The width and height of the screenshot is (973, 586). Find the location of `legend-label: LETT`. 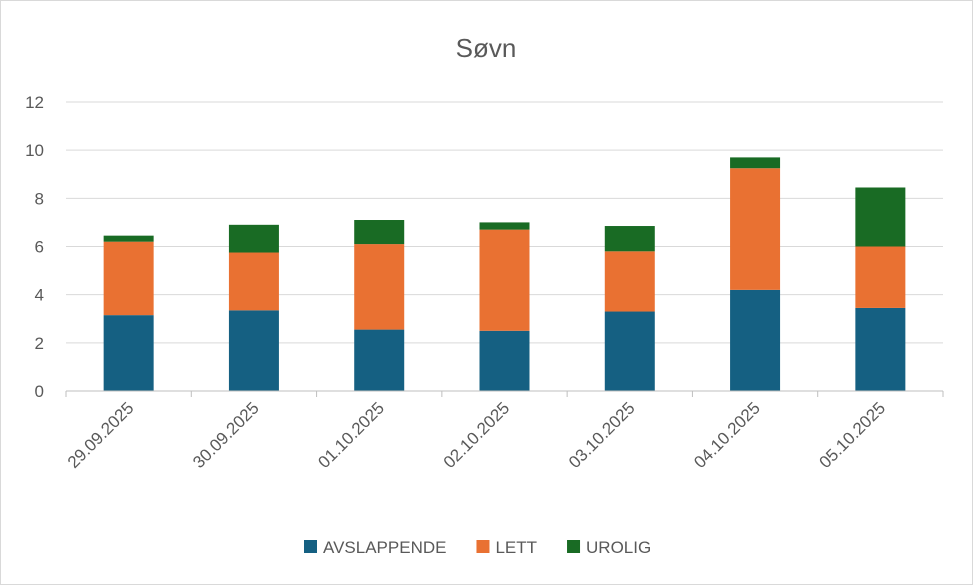

legend-label: LETT is located at coordinates (516, 547).